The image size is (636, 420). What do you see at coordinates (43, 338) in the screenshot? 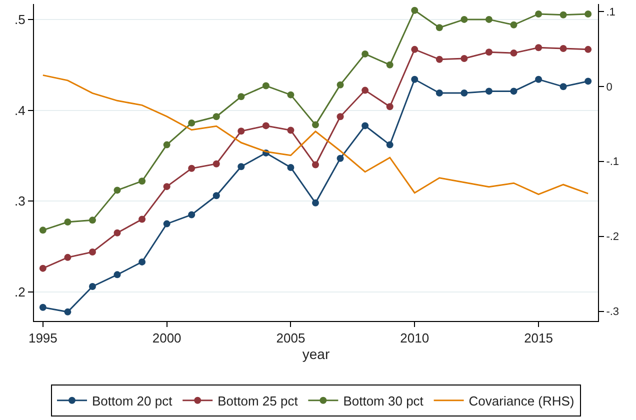
I see `x-tick-label: 1995` at bounding box center [43, 338].